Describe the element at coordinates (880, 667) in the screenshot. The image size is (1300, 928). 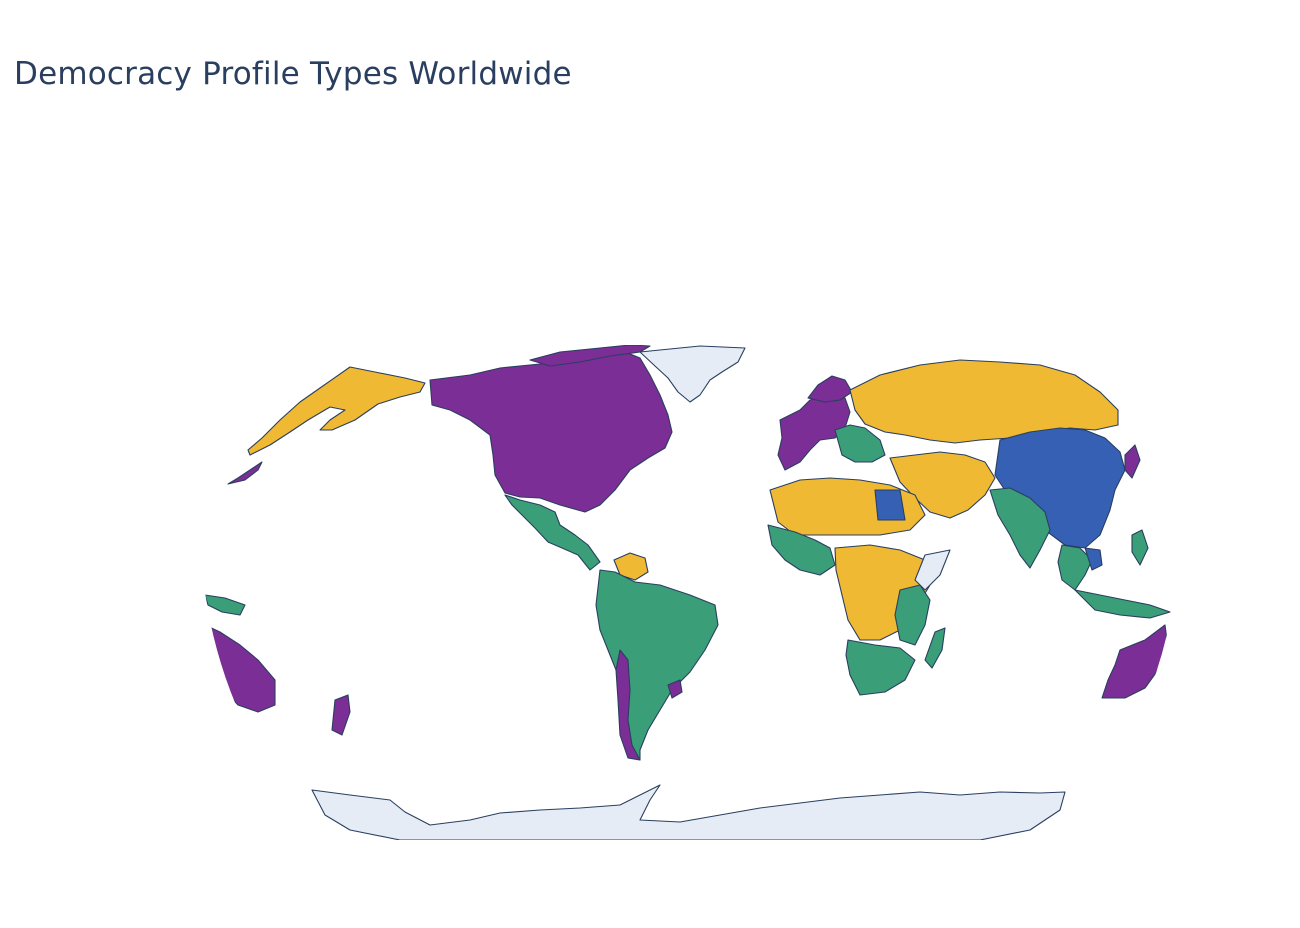
I see `region-southern-africa` at that location.